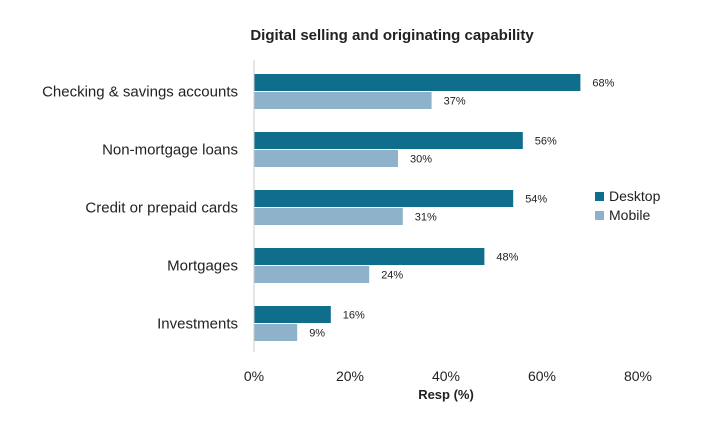  Describe the element at coordinates (546, 142) in the screenshot. I see `data-label-desktop: 56%` at that location.